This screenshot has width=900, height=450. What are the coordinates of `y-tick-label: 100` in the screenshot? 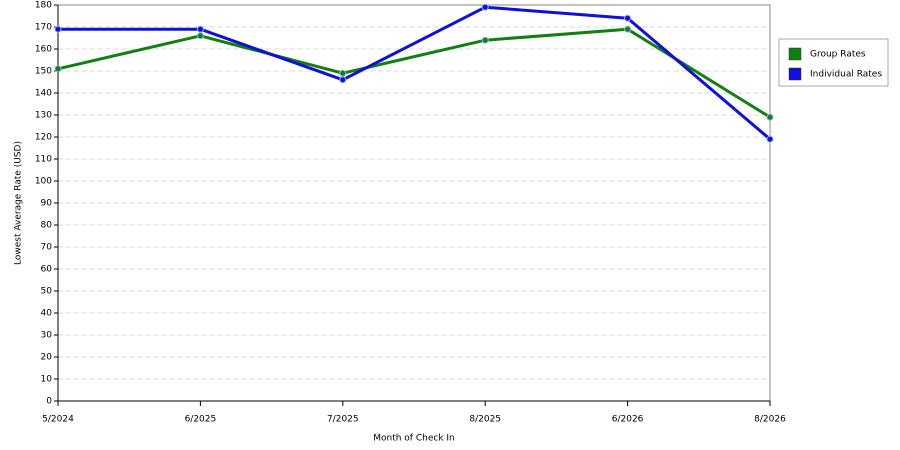 It's located at (43, 182).